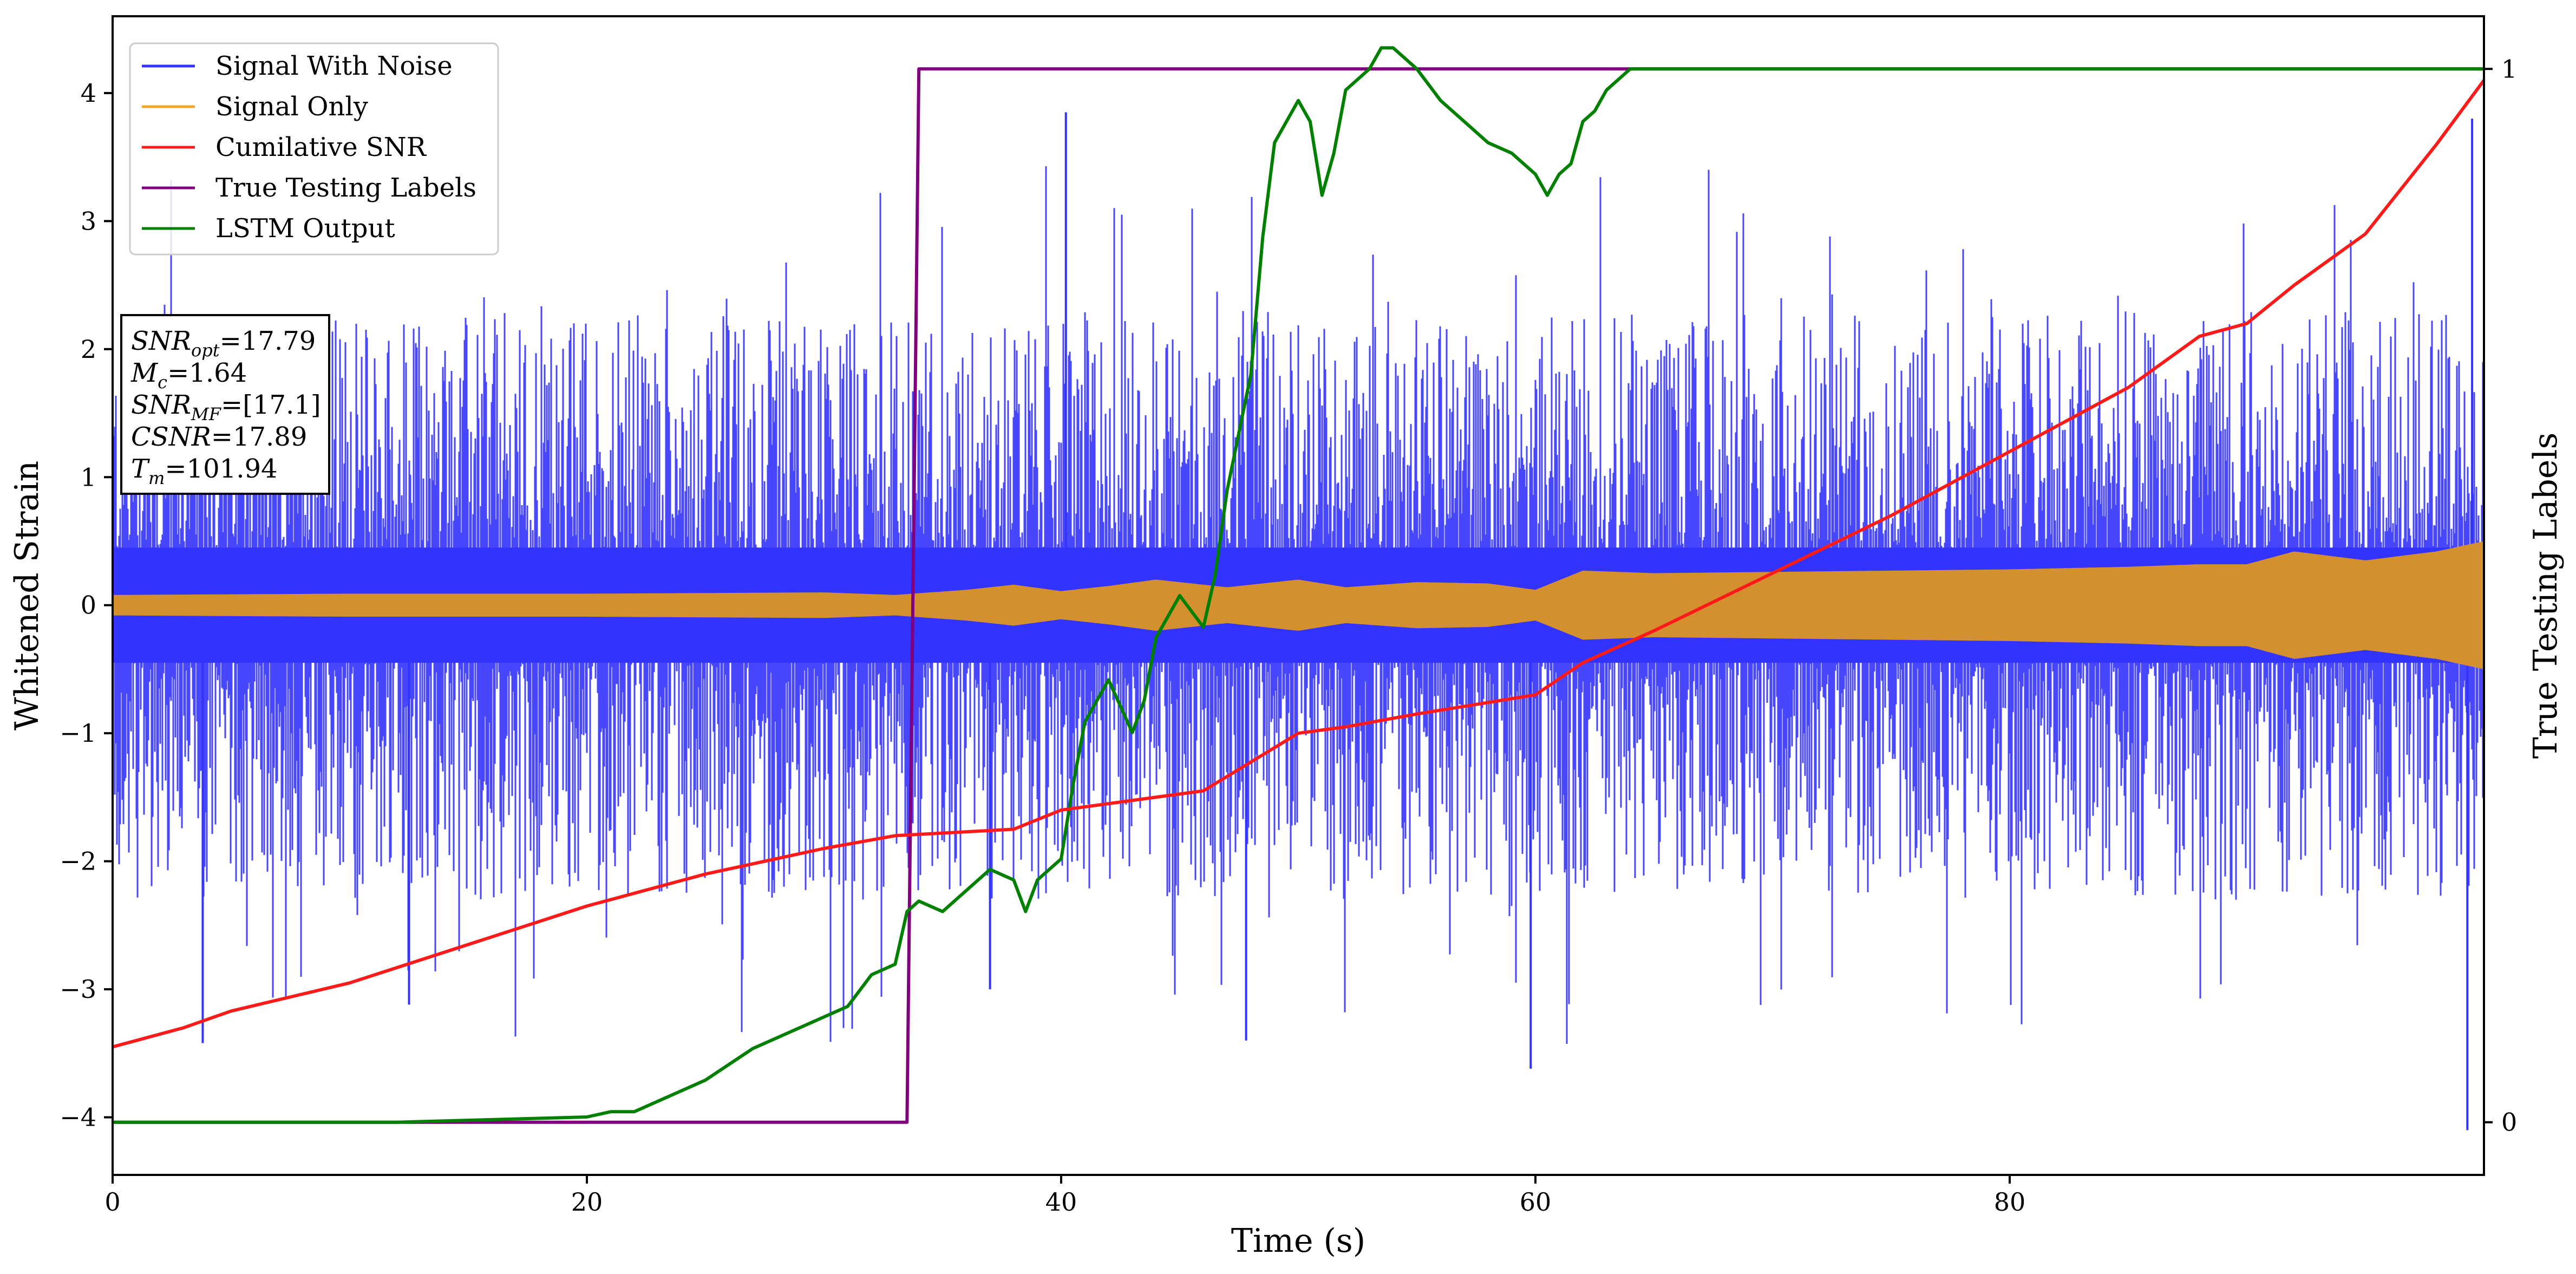  I want to click on y2-axis-label: True Testing Labels, so click(2546, 596).